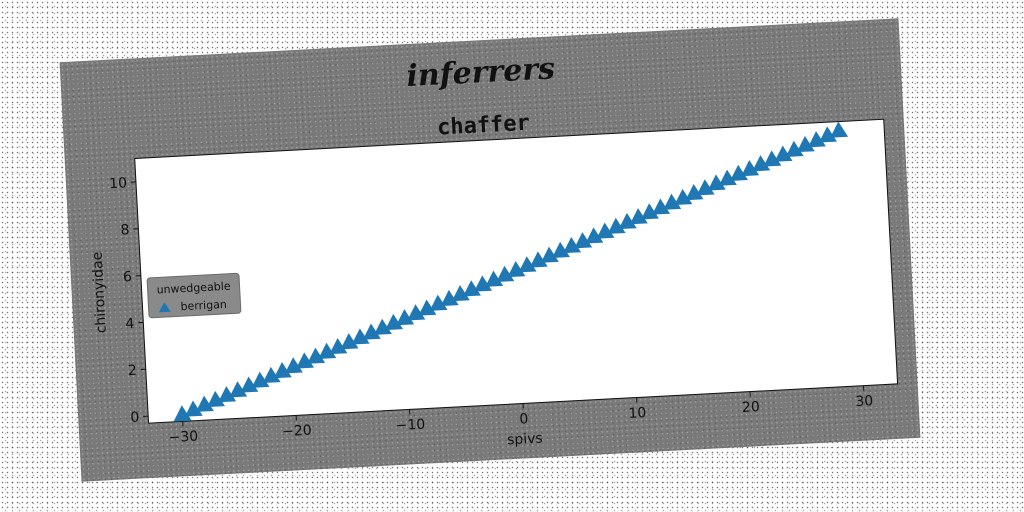 The width and height of the screenshot is (1024, 512). I want to click on x-tick-label: 0, so click(524, 419).